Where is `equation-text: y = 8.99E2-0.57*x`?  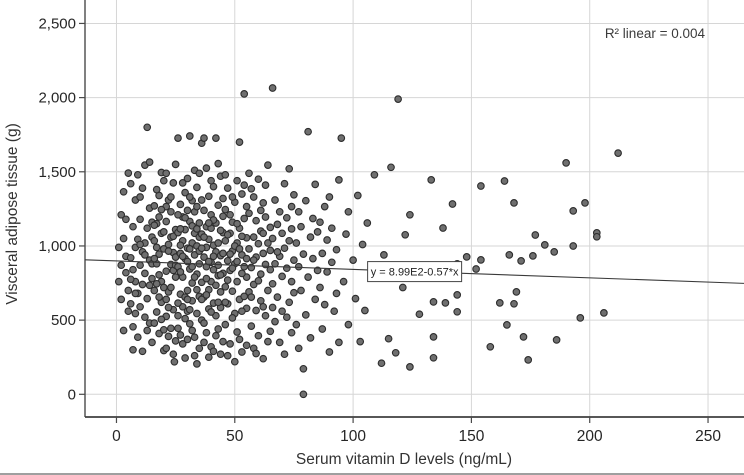
equation-text: y = 8.99E2-0.57*x is located at coordinates (415, 273).